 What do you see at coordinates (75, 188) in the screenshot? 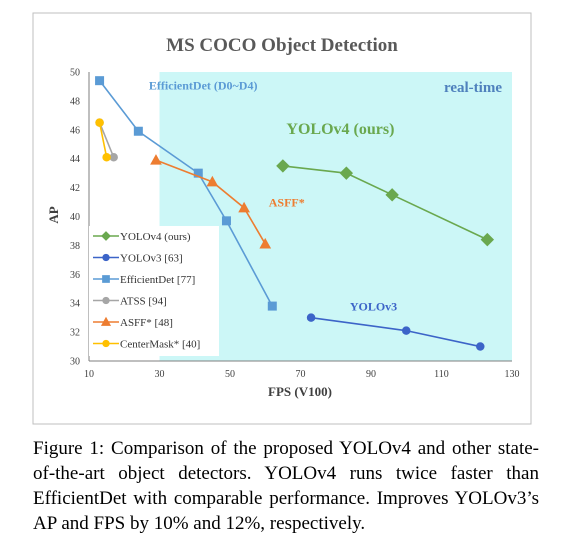
I see `y-tick-label: 42` at bounding box center [75, 188].